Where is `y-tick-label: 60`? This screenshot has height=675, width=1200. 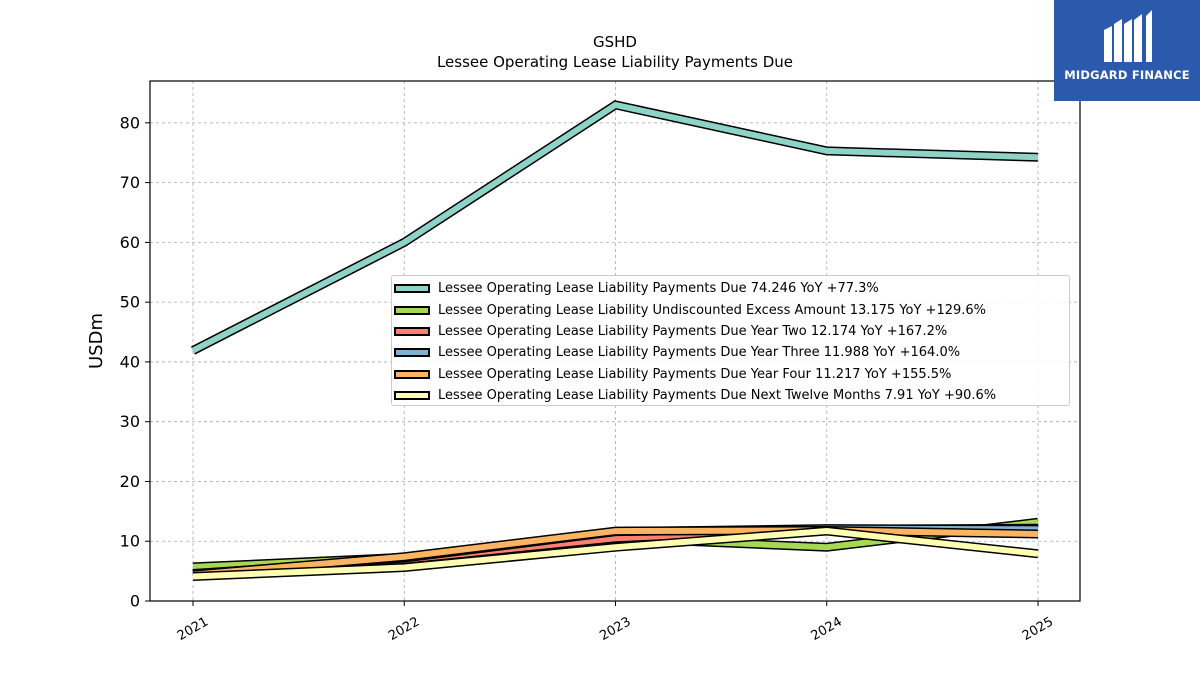 y-tick-label: 60 is located at coordinates (130, 242).